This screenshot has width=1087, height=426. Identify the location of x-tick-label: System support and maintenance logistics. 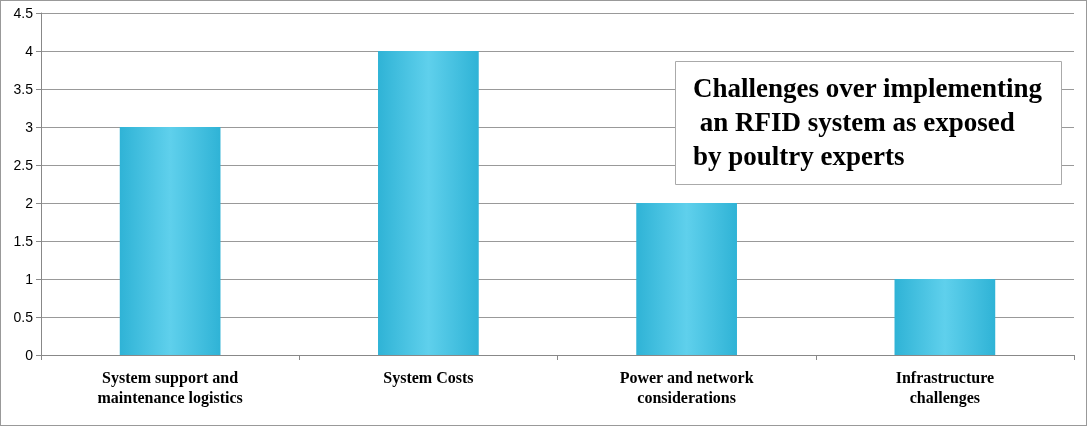
(170, 387).